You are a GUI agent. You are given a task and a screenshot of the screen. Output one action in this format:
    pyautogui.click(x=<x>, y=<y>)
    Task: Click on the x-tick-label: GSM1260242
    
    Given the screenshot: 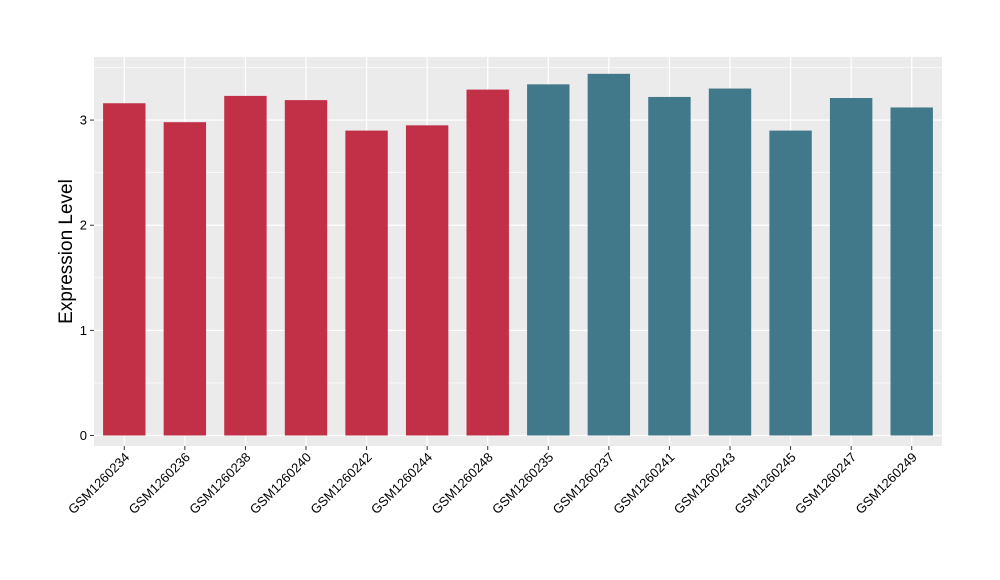 What is the action you would take?
    pyautogui.click(x=340, y=483)
    